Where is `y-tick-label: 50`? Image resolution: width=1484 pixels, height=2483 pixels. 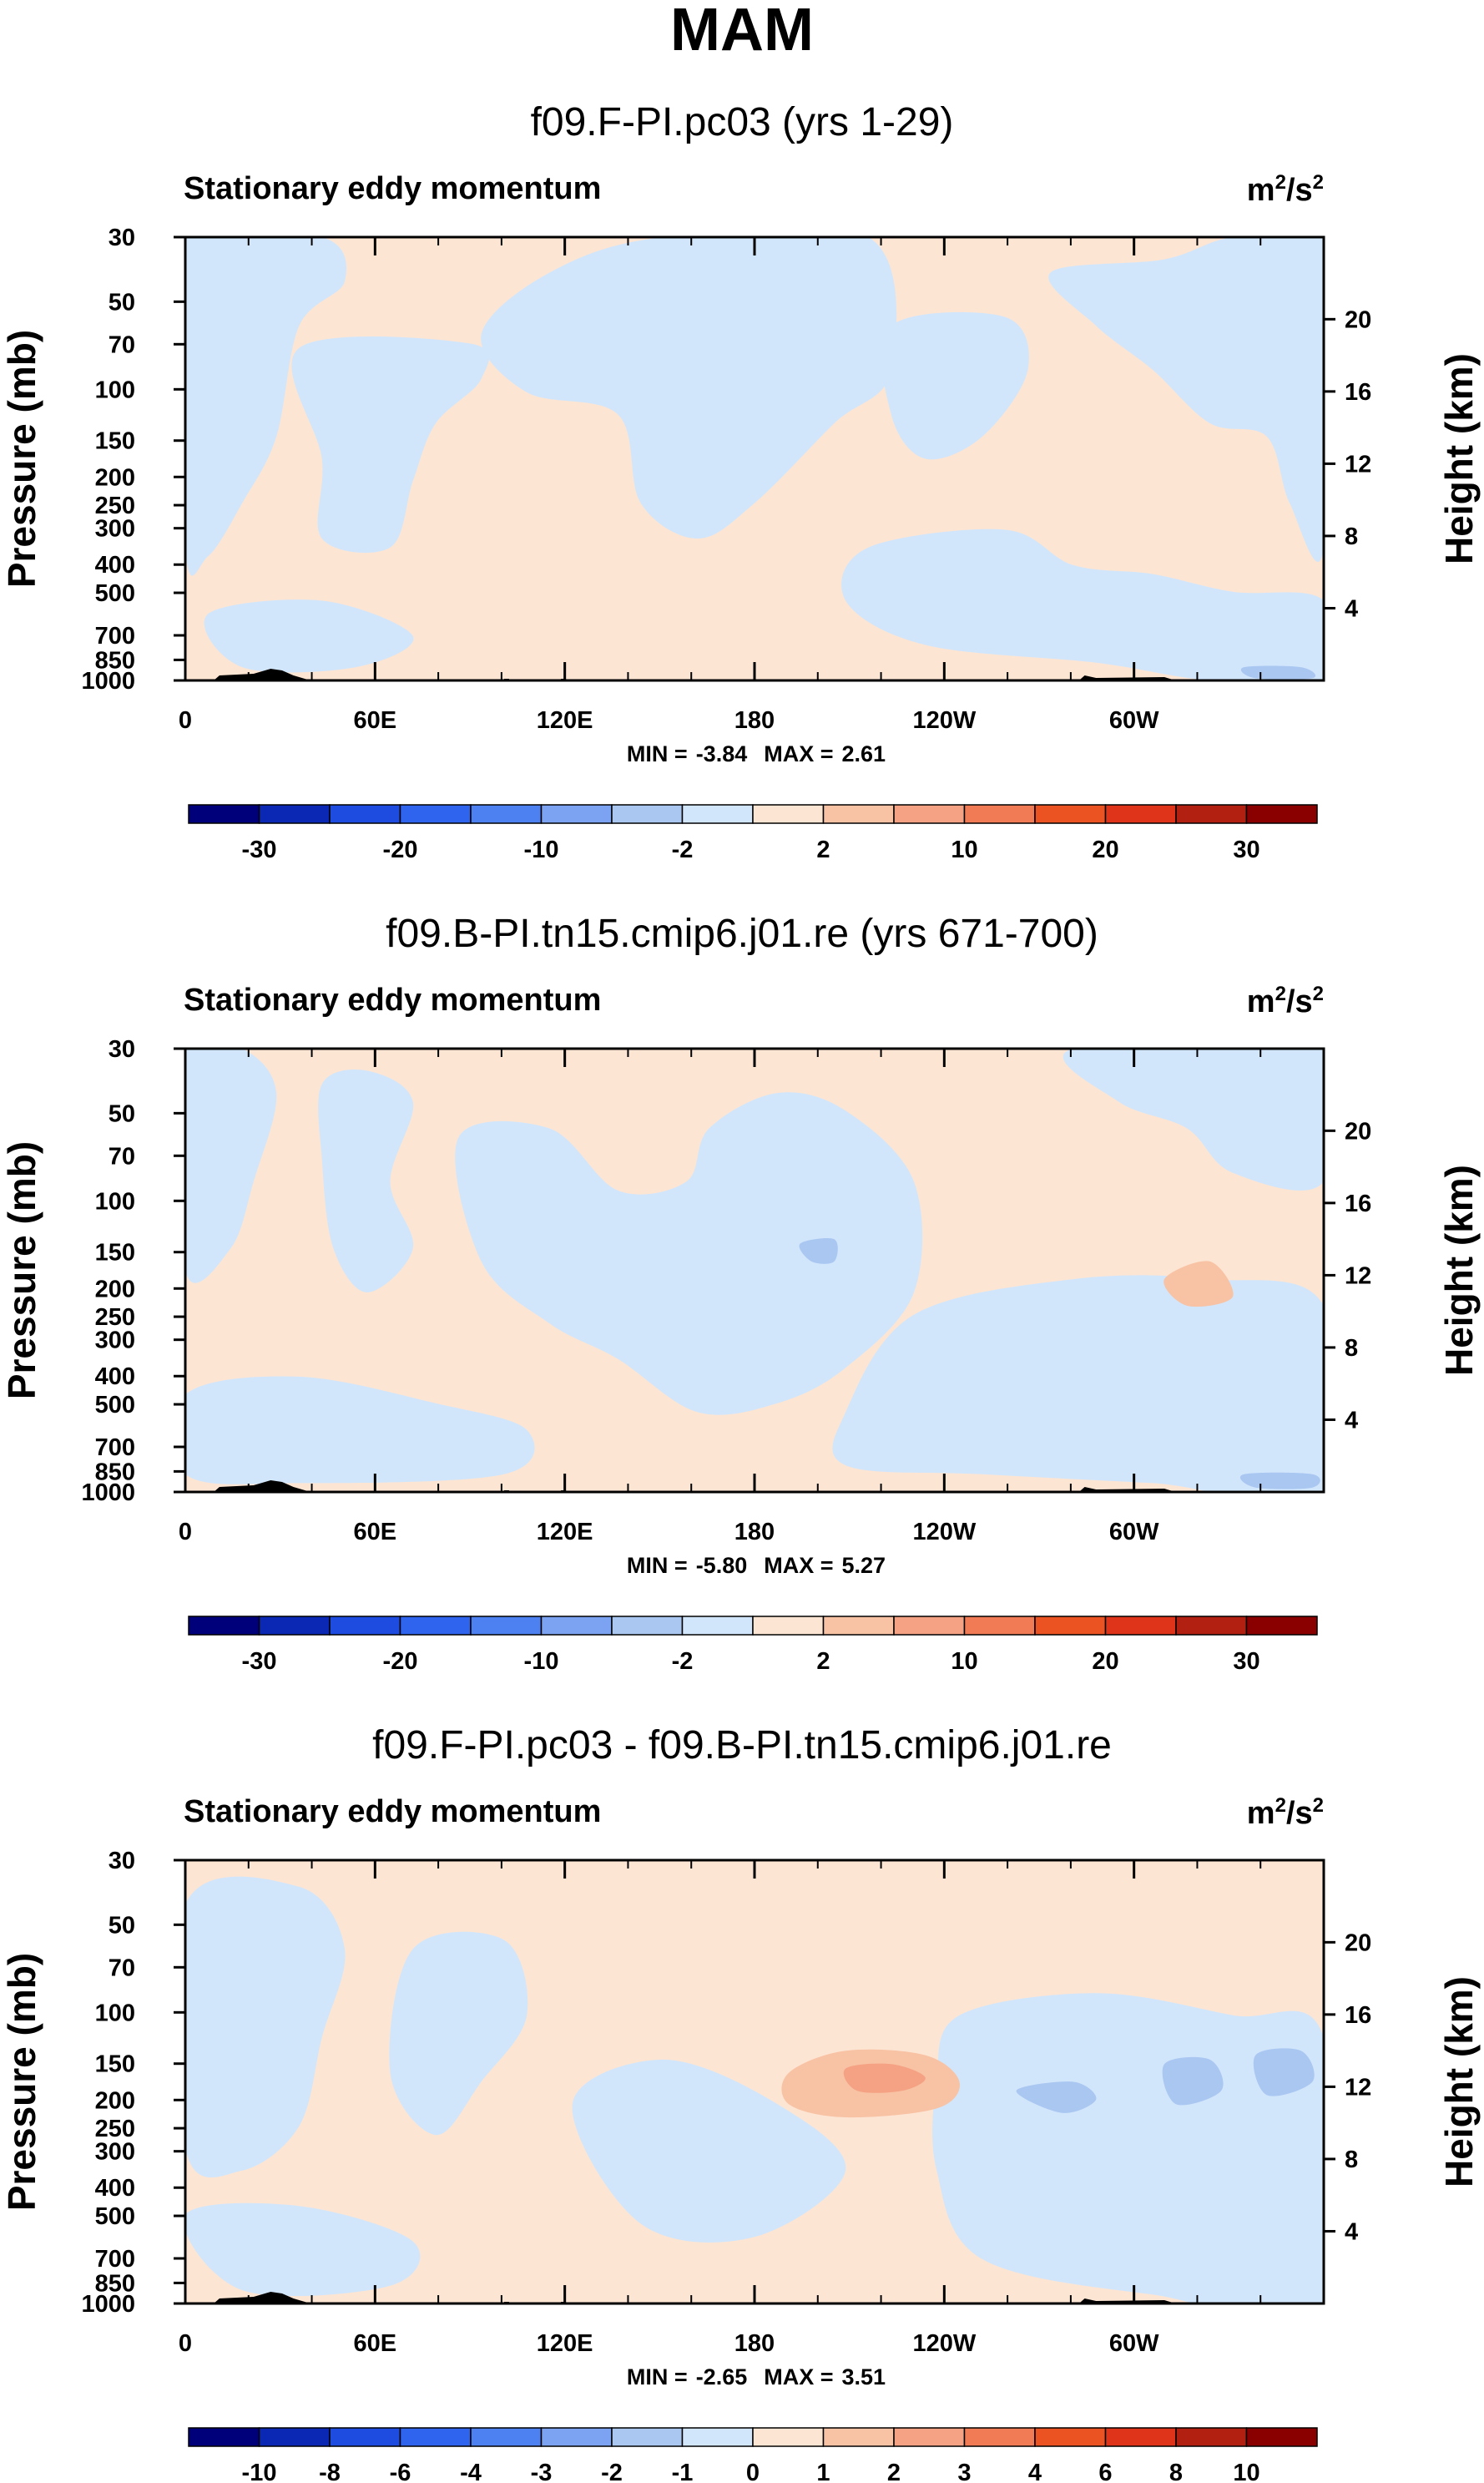 y-tick-label: 50 is located at coordinates (122, 302).